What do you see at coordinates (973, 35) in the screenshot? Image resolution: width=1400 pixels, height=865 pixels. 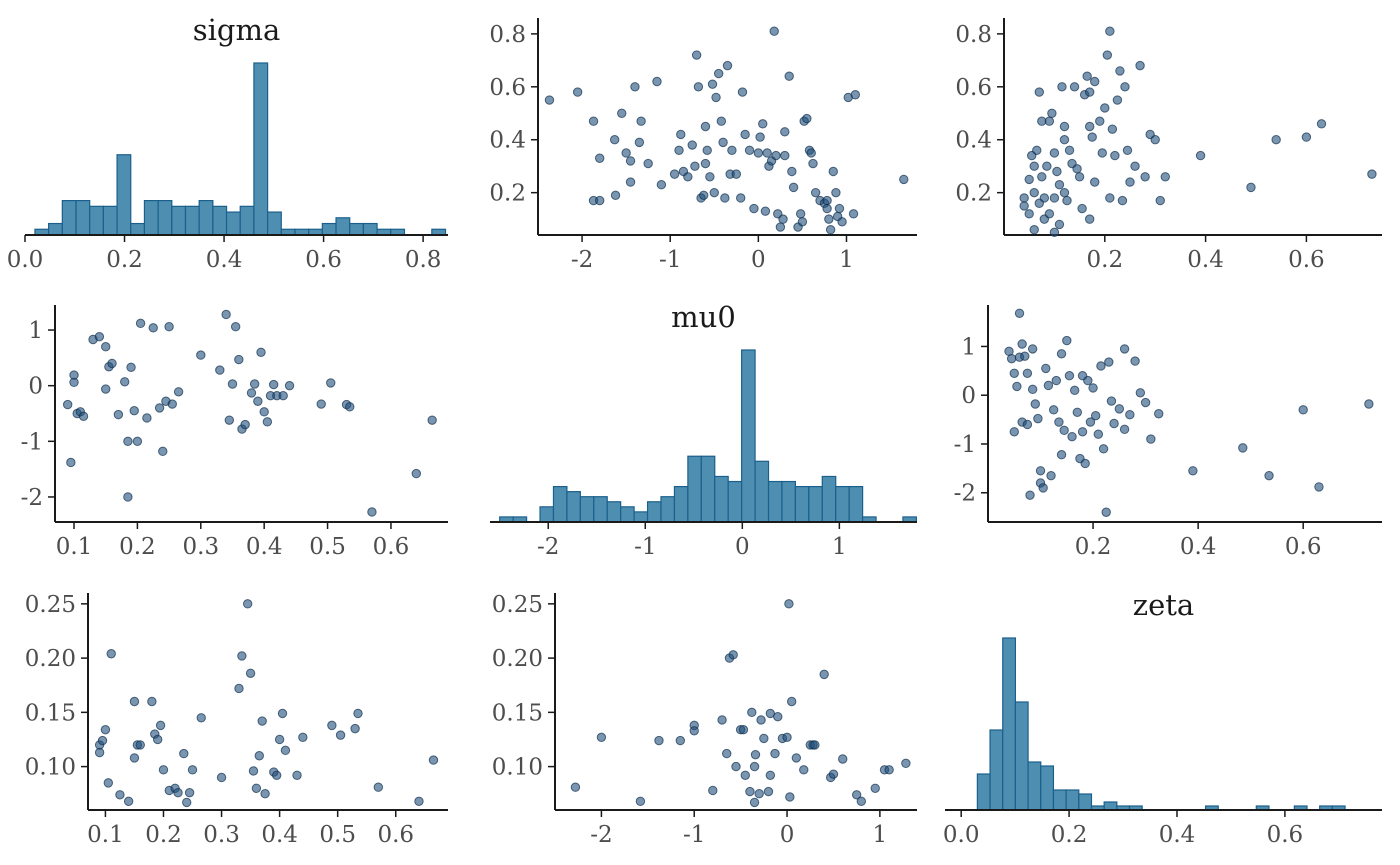 I see `y-tick-label: 0.8` at bounding box center [973, 35].